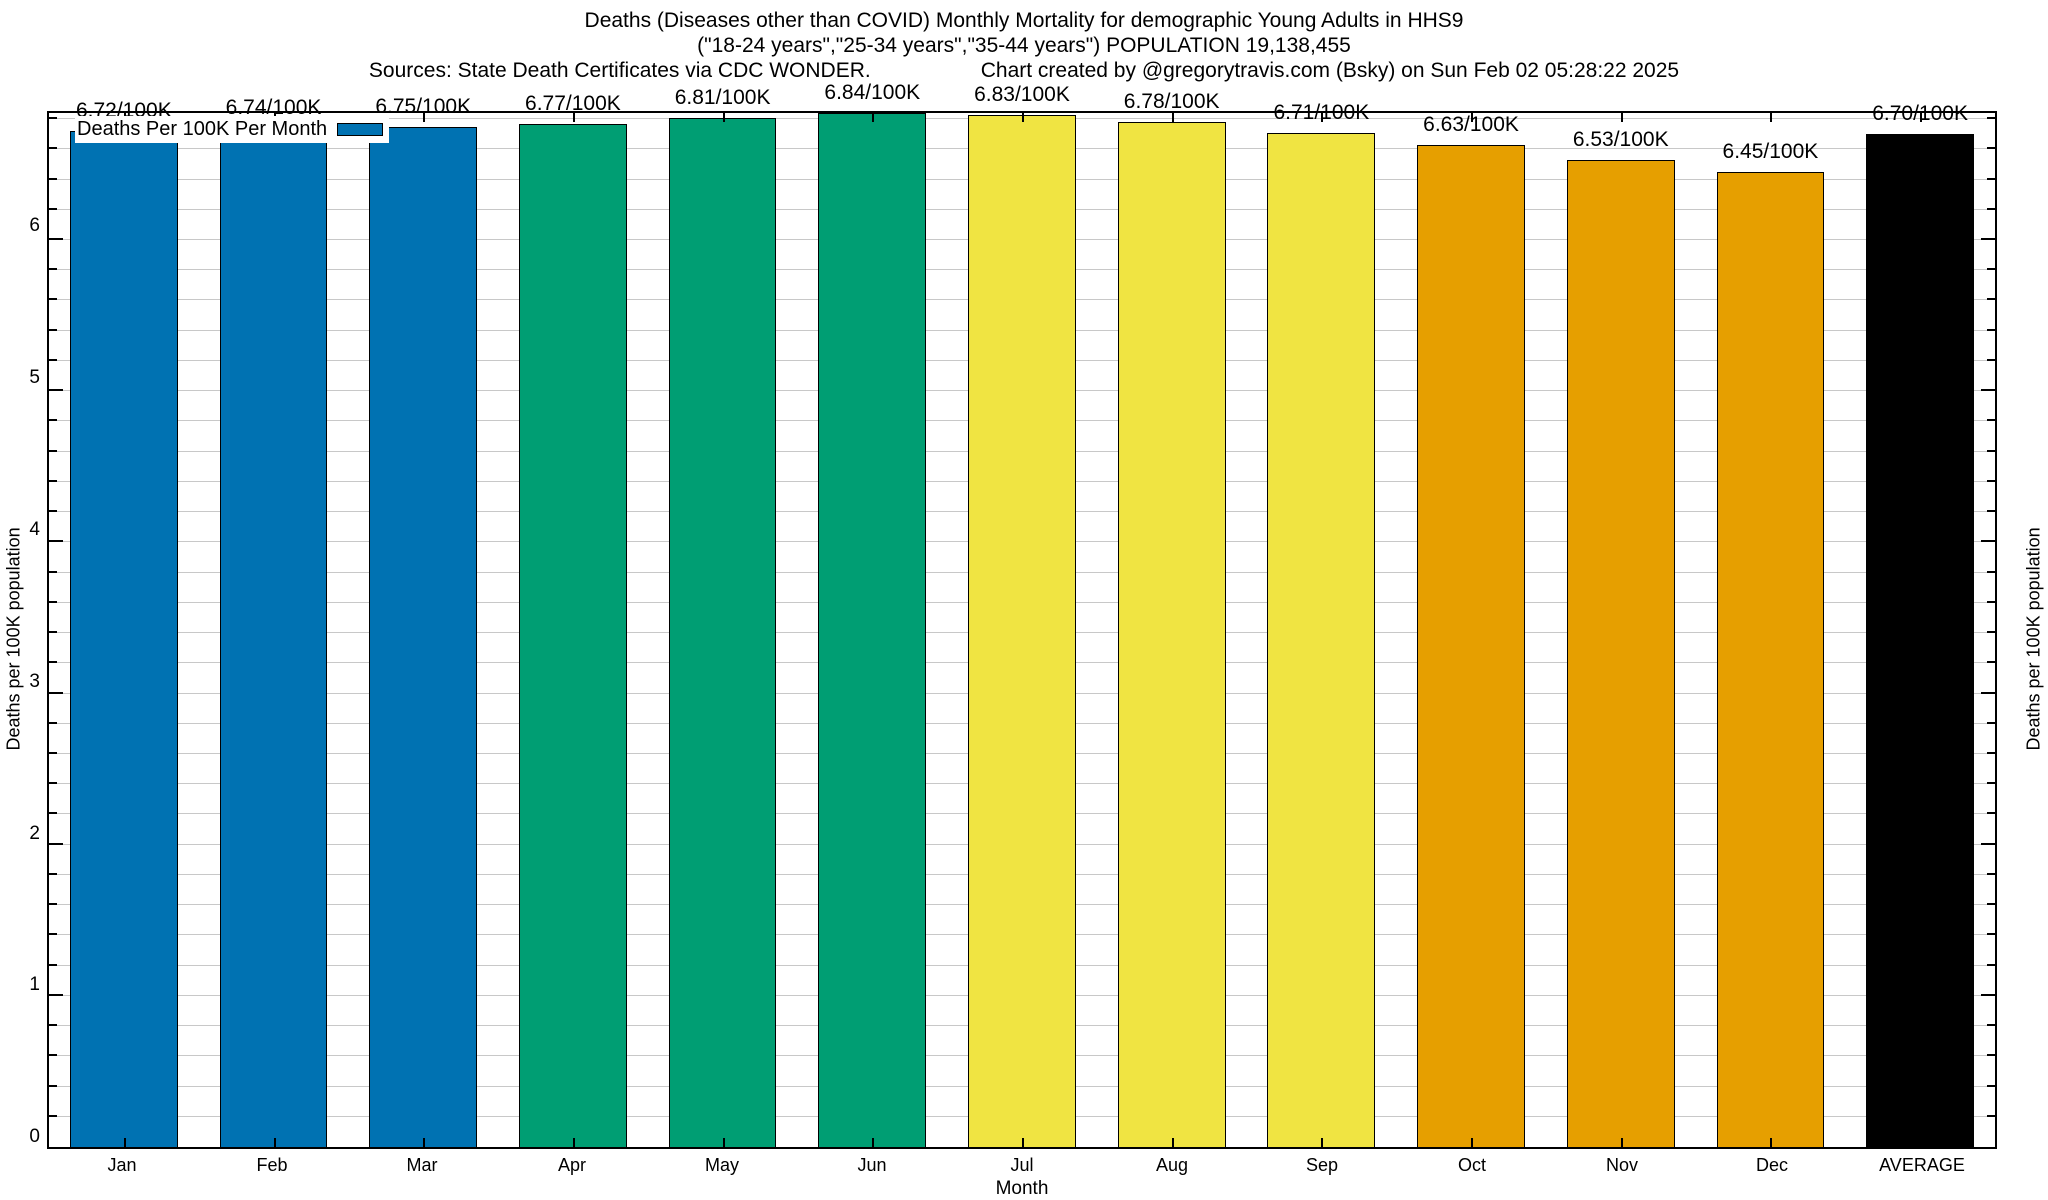  What do you see at coordinates (1171, 102) in the screenshot?
I see `bar-value-label: 6.78/100K` at bounding box center [1171, 102].